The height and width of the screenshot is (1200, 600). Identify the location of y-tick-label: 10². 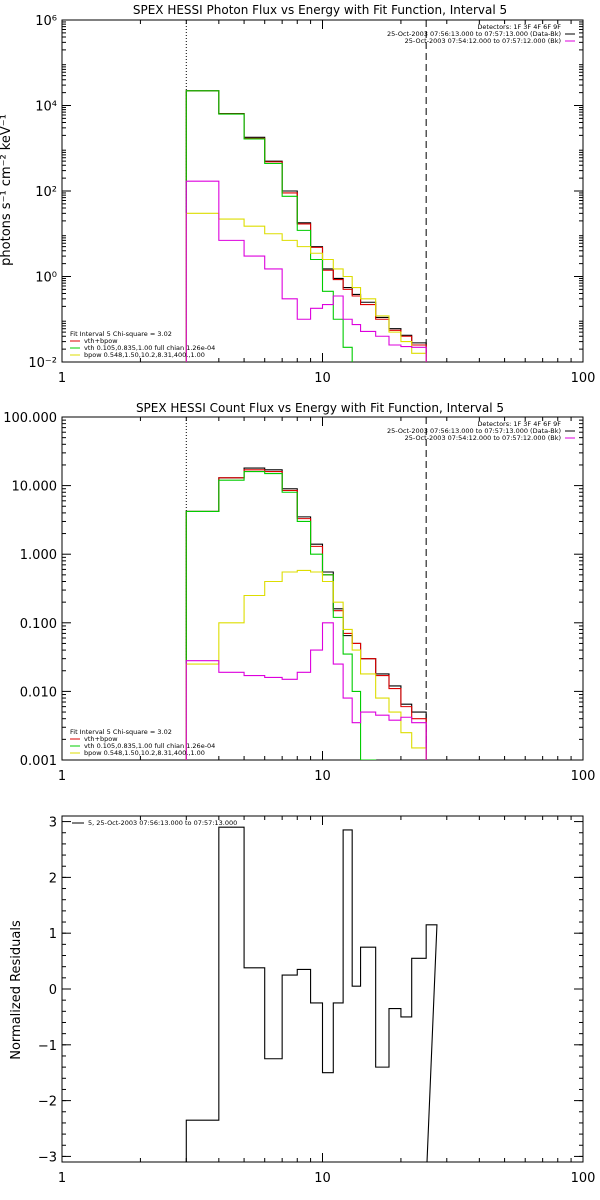
(46, 192).